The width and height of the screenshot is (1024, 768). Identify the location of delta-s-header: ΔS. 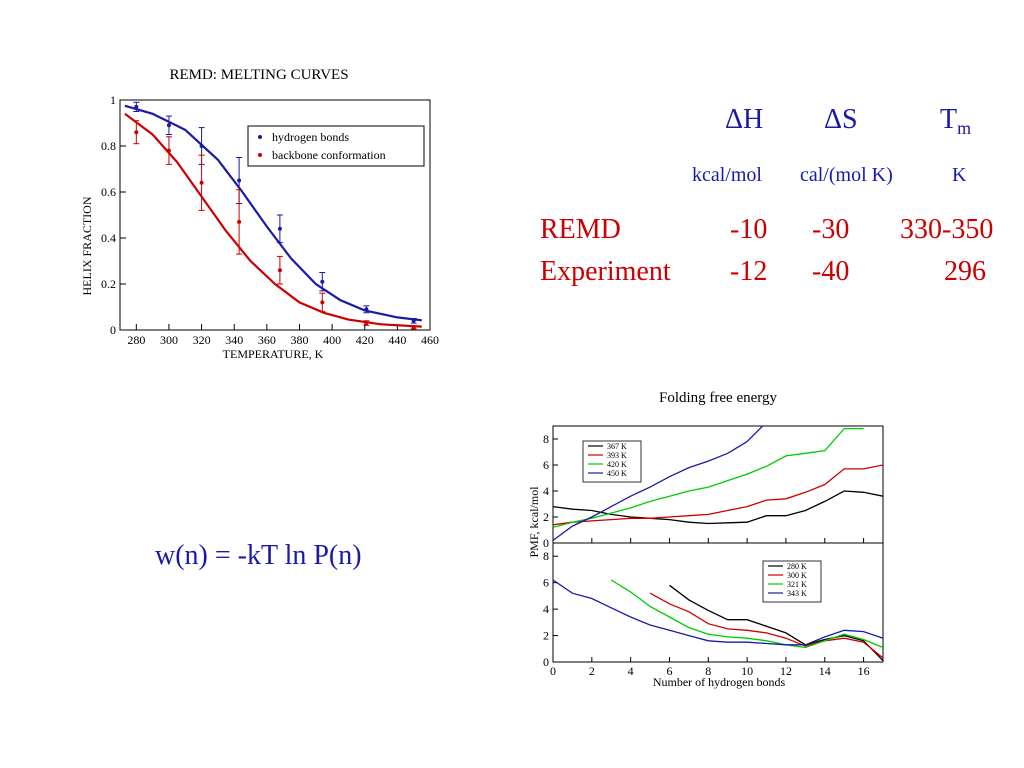
(841, 119).